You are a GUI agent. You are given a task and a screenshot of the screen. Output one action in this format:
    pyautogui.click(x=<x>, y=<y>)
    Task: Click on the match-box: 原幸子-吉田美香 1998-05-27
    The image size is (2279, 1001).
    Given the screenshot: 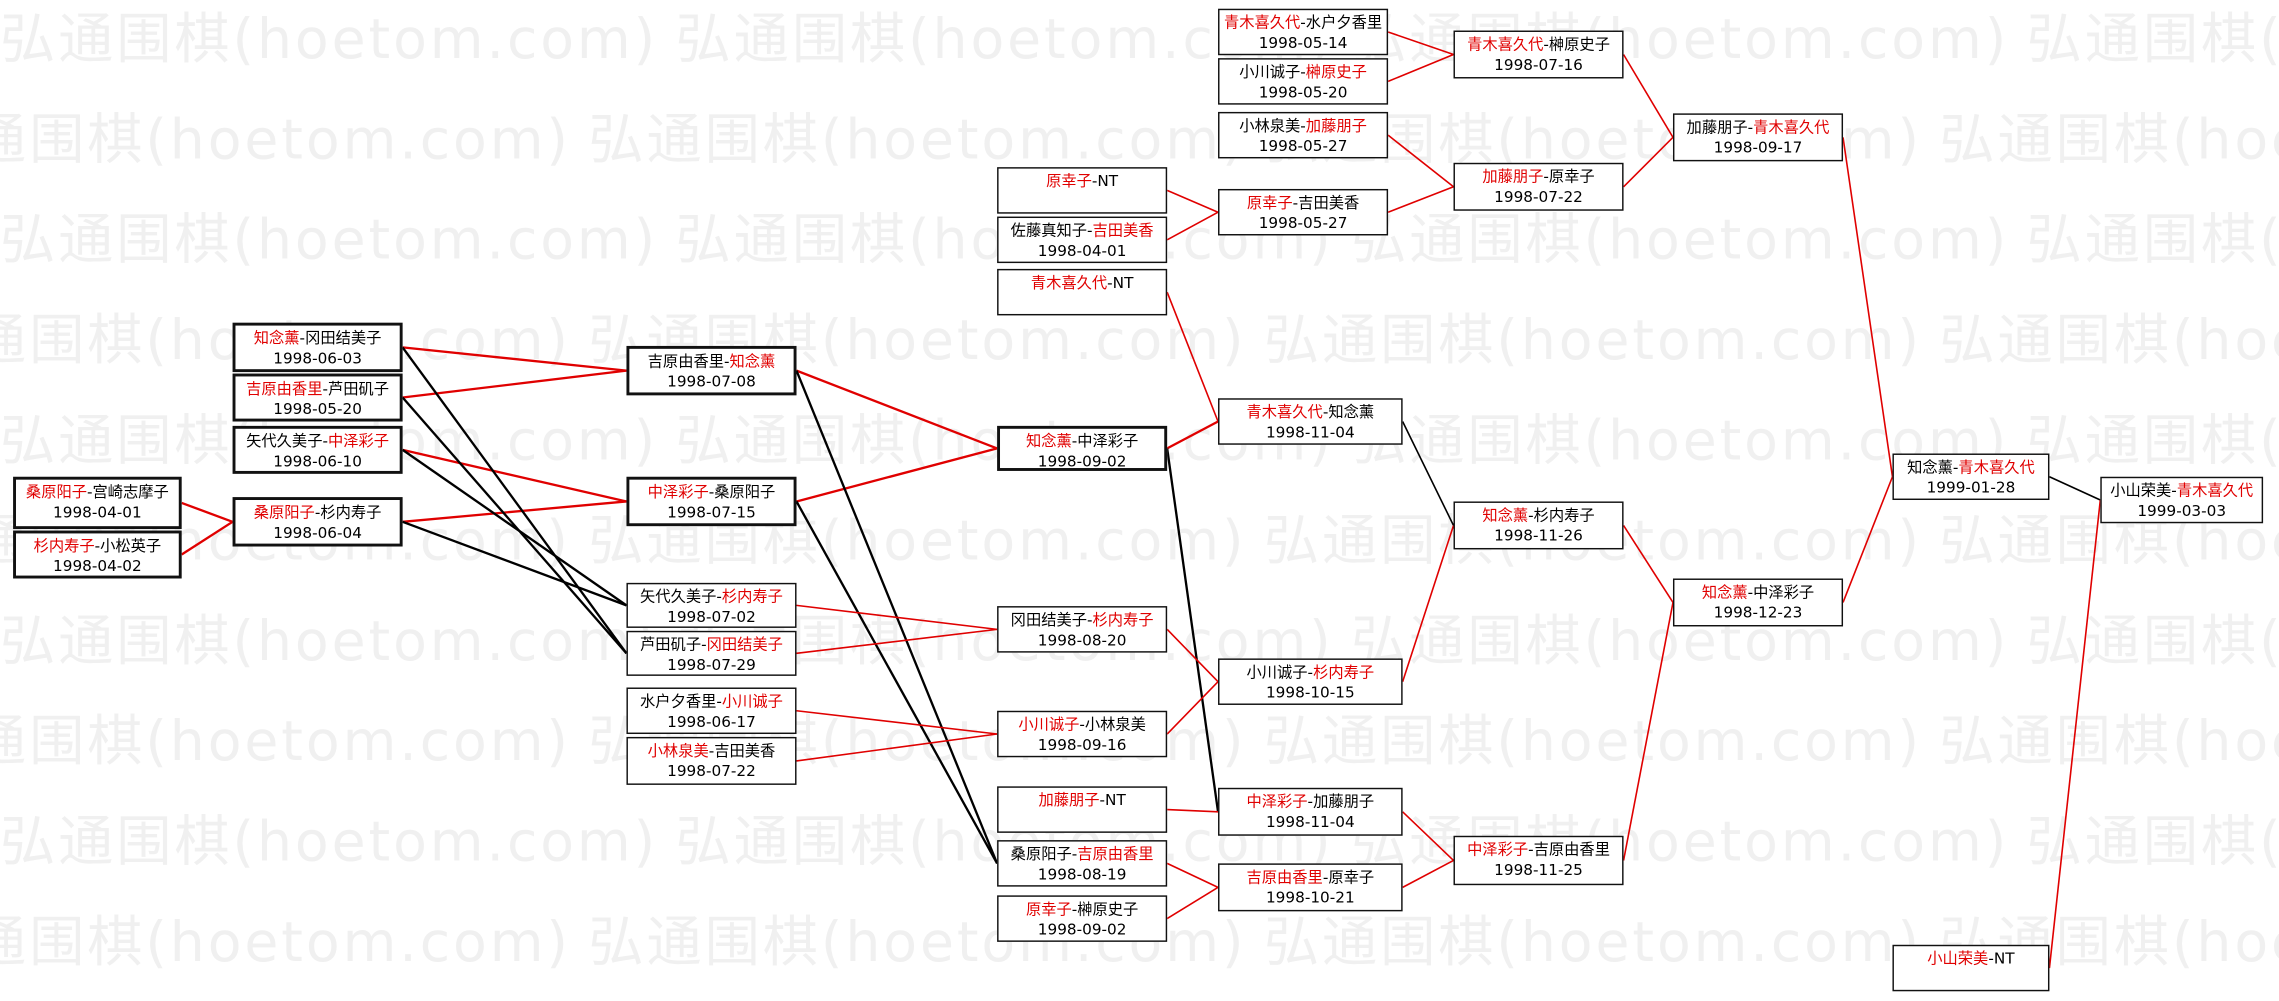 What is the action you would take?
    pyautogui.click(x=1303, y=212)
    